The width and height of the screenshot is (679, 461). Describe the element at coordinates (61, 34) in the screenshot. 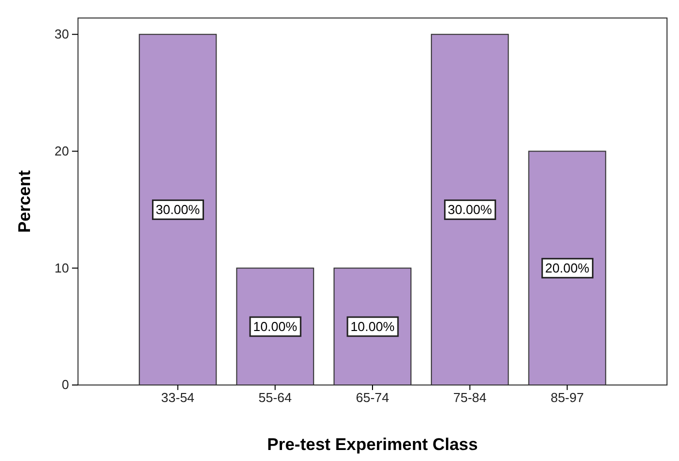

I see `y-tick-label: 30` at that location.